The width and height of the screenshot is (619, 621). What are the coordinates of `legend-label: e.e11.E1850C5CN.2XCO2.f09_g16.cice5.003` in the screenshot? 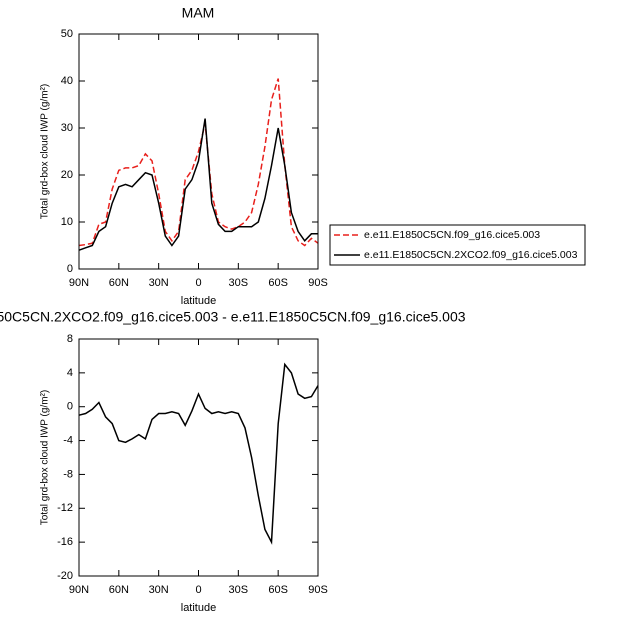 It's located at (471, 255).